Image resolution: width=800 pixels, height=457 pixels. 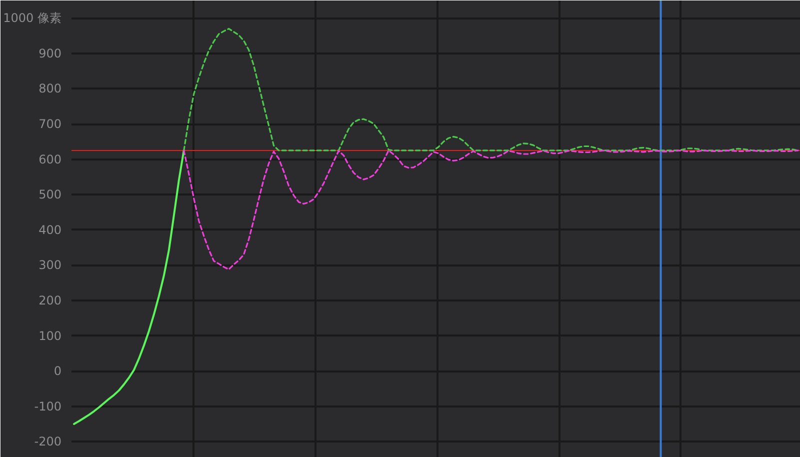 I want to click on y-tick-label: 600, so click(x=50, y=159).